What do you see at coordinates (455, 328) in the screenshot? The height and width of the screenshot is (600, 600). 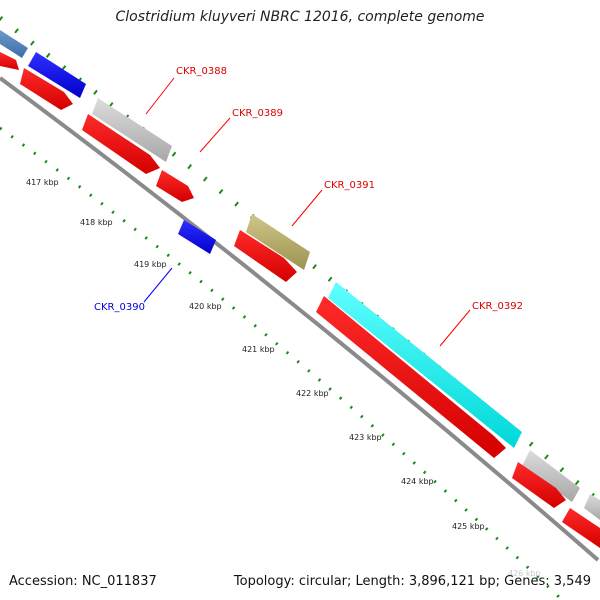 I see `leader-ckr0392` at bounding box center [455, 328].